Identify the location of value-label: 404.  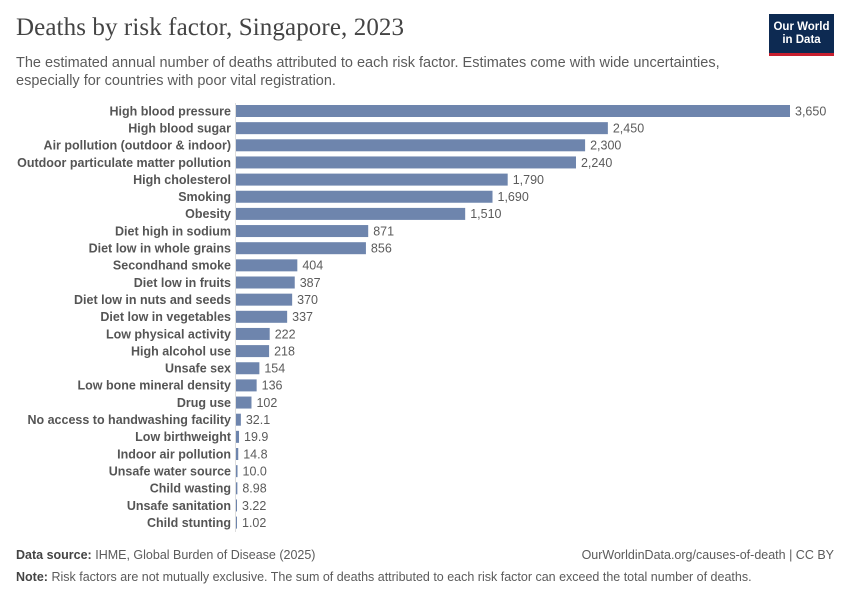
(312, 266).